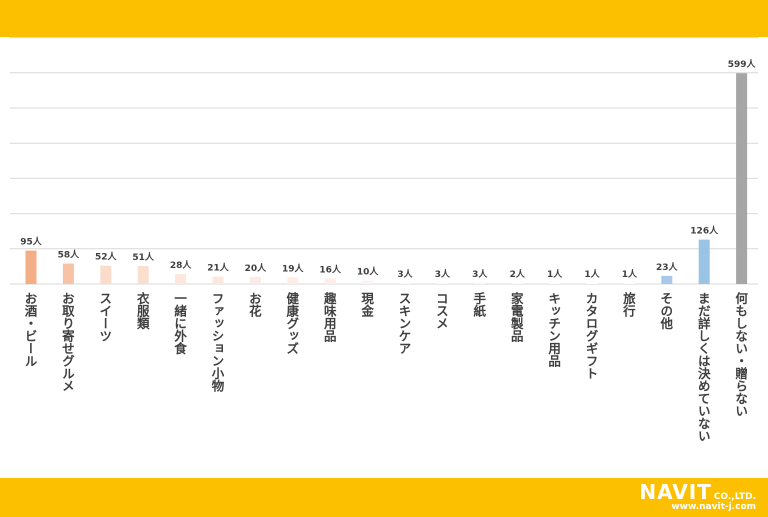 The width and height of the screenshot is (768, 517). Describe the element at coordinates (742, 64) in the screenshot. I see `value-label: 599人` at that location.